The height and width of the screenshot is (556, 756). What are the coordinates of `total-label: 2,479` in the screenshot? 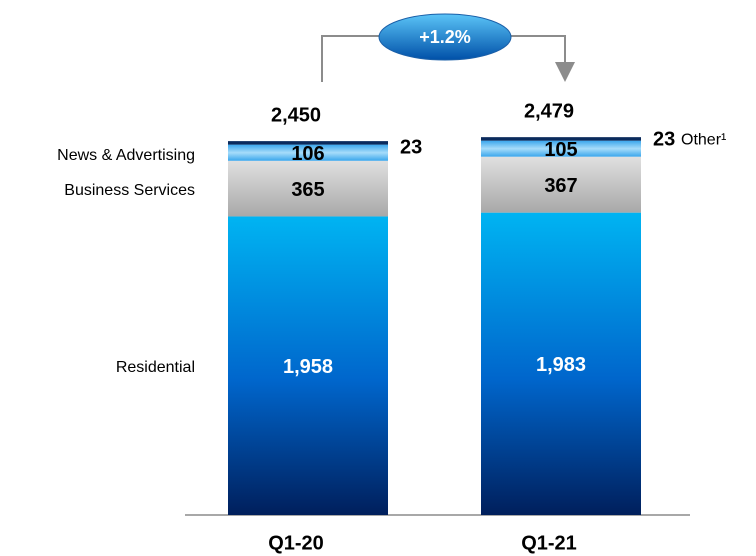 It's located at (549, 111).